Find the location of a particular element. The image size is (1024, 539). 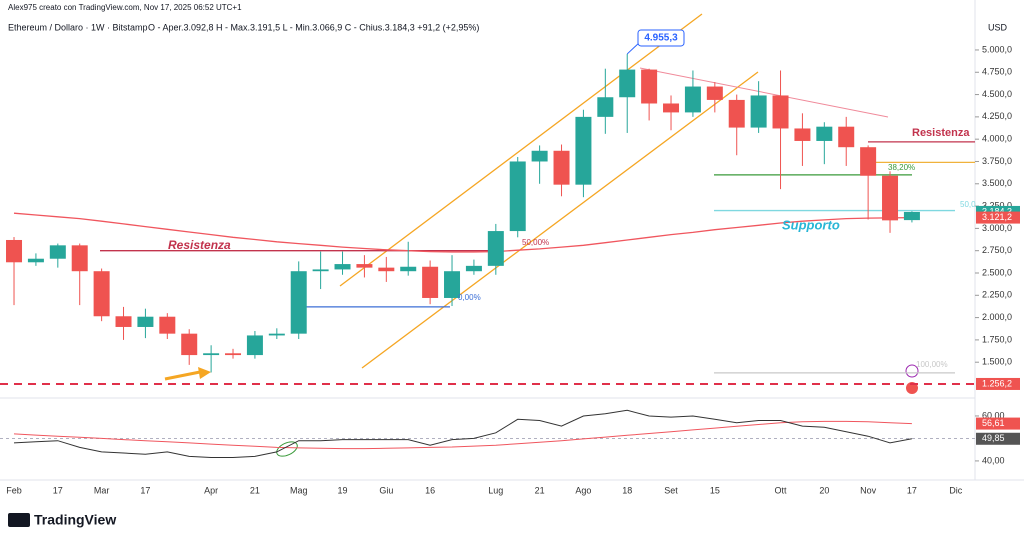

trend-line is located at coordinates (764, 92).